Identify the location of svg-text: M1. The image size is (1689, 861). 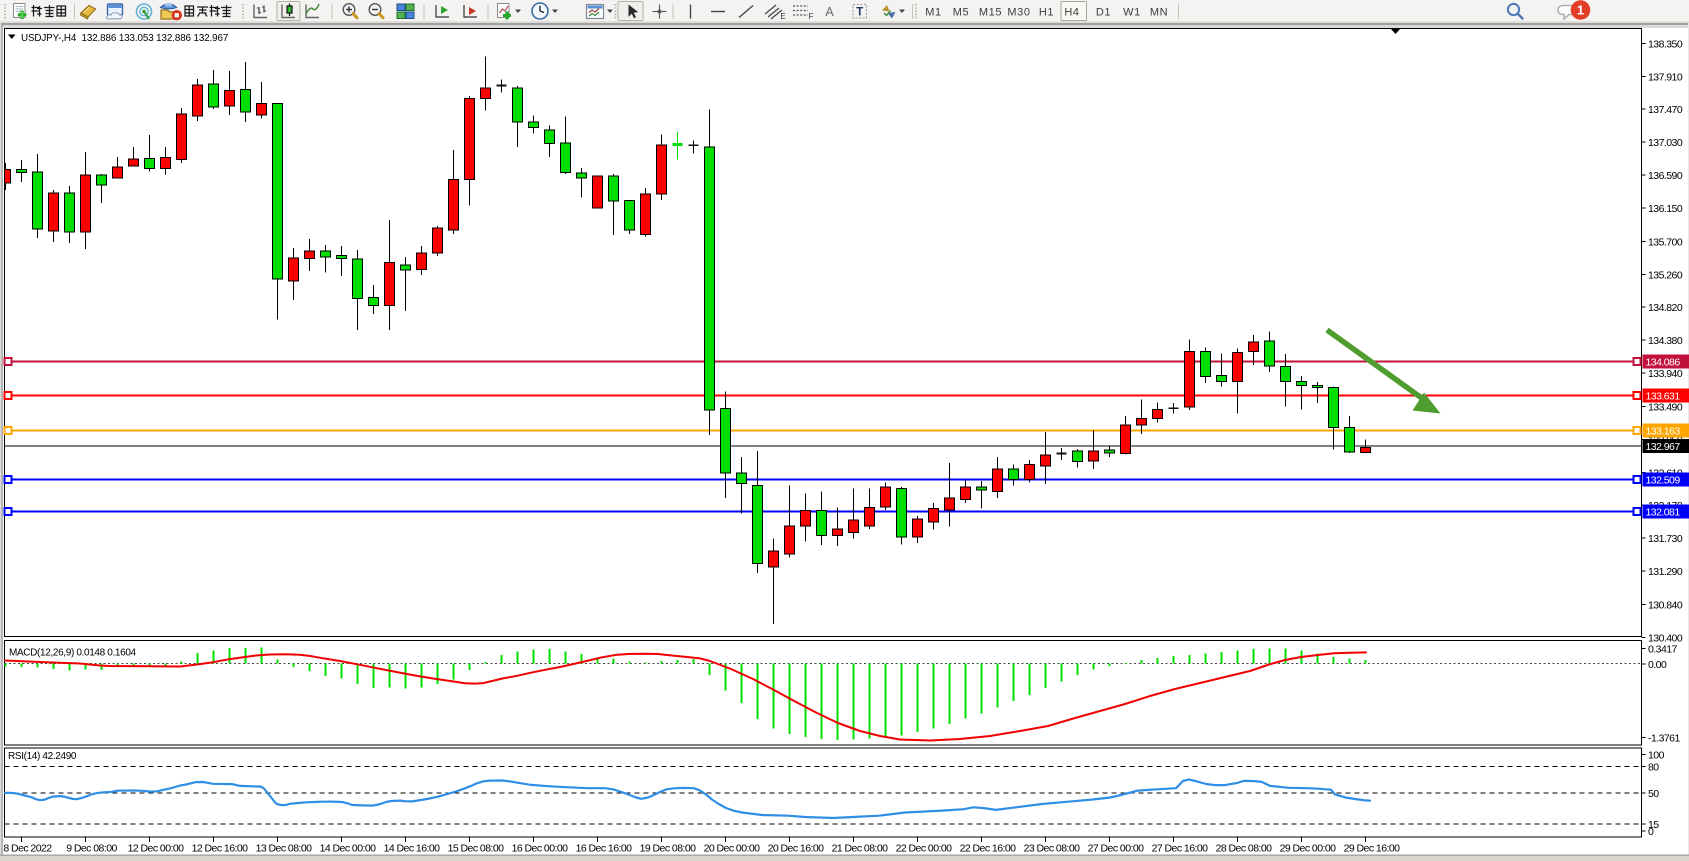
(933, 13).